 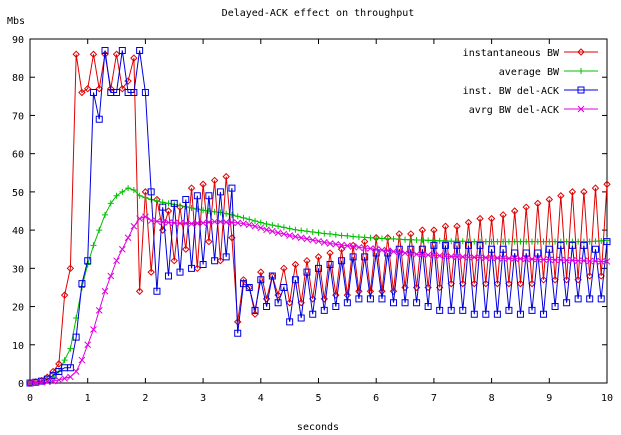 I want to click on y-tick-label: 0, so click(x=21, y=384).